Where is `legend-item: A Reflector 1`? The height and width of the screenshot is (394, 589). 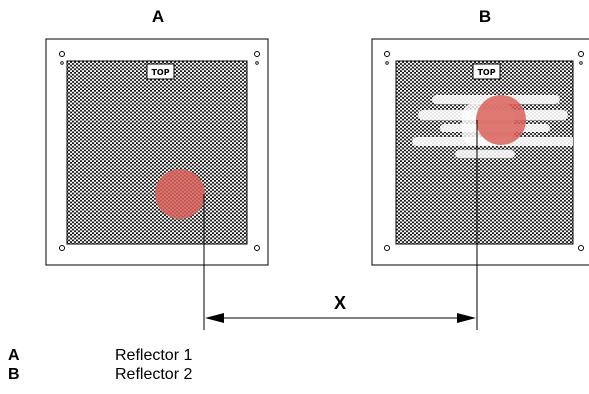 legend-item: A Reflector 1 is located at coordinates (158, 355).